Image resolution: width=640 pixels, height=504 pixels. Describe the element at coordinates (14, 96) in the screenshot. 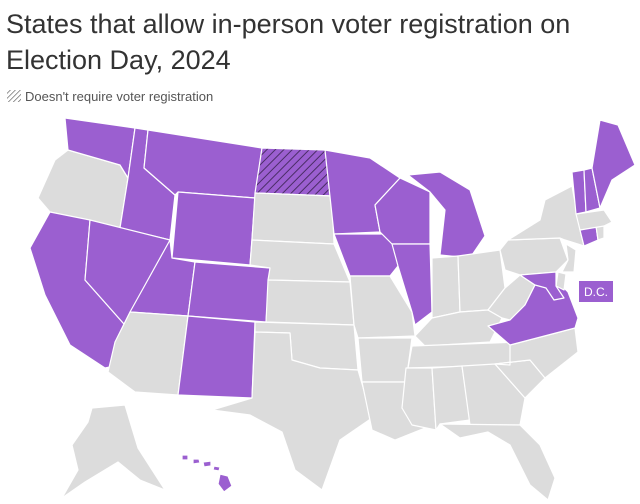

I see `hatch-swatch-icon` at that location.